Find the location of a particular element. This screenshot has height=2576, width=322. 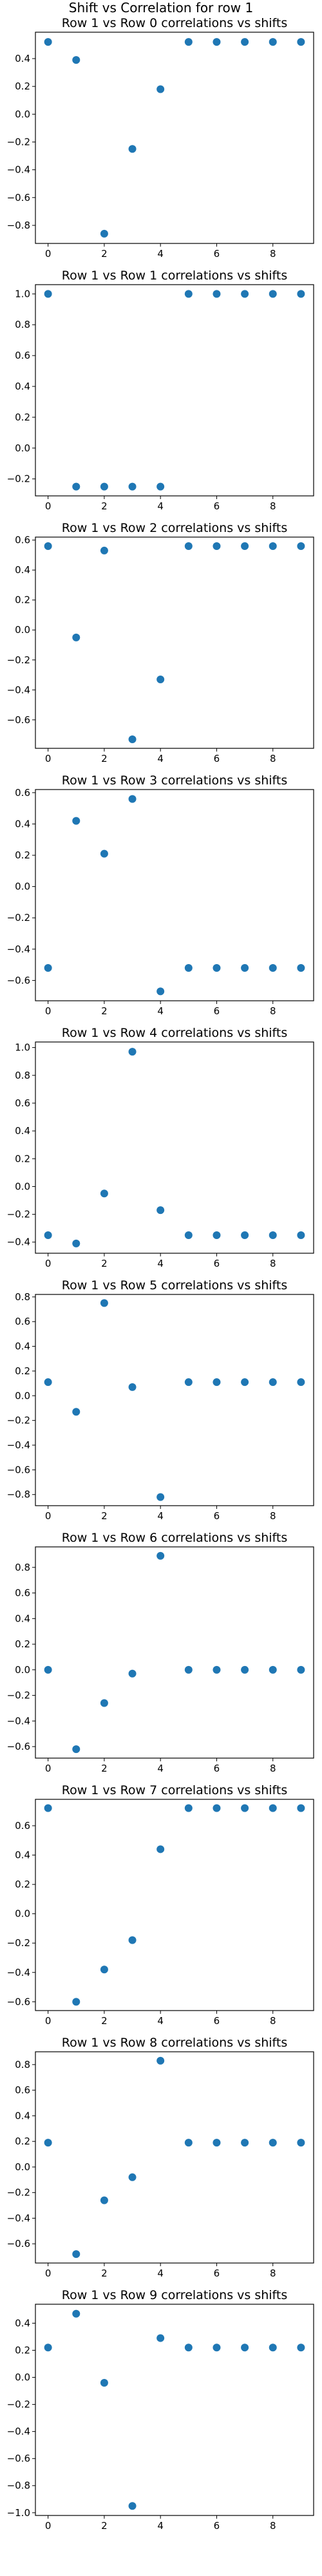

figure-suptitle: Shift vs Correlation for row 1 is located at coordinates (161, 7).